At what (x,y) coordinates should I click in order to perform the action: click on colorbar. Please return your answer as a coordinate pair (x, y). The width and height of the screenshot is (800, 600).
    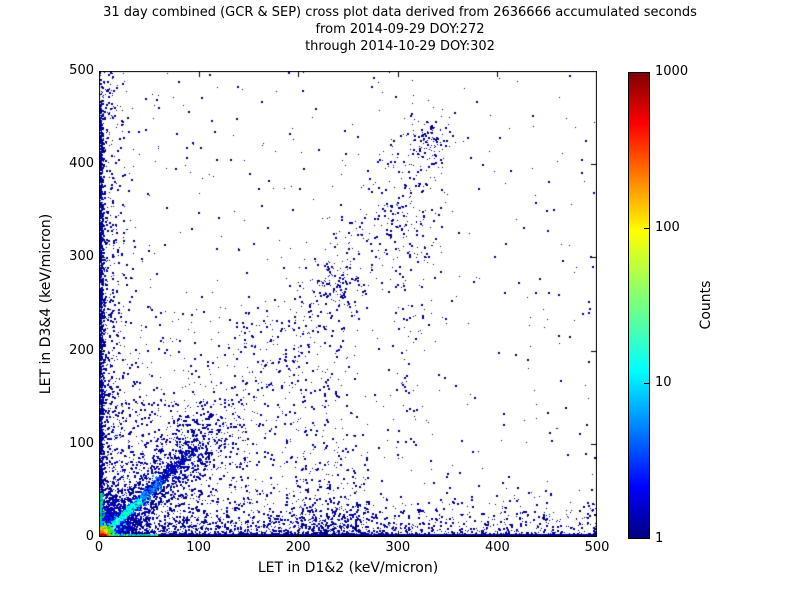
    Looking at the image, I should click on (639, 305).